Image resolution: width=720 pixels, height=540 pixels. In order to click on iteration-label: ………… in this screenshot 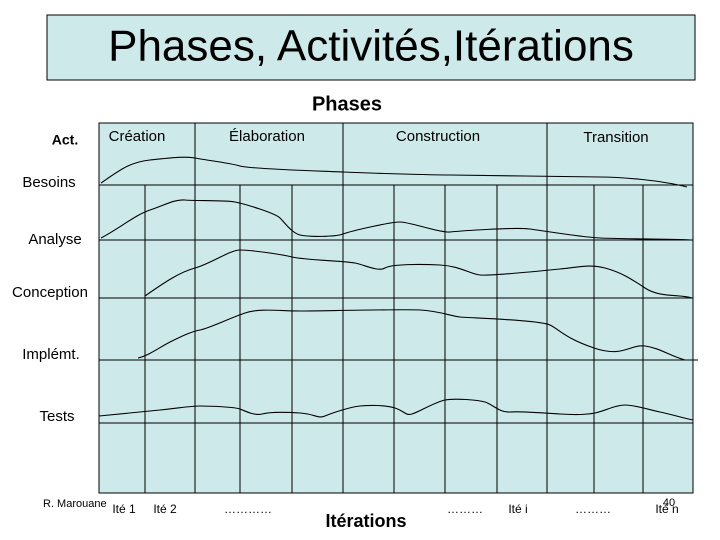, I will do `click(248, 509)`.